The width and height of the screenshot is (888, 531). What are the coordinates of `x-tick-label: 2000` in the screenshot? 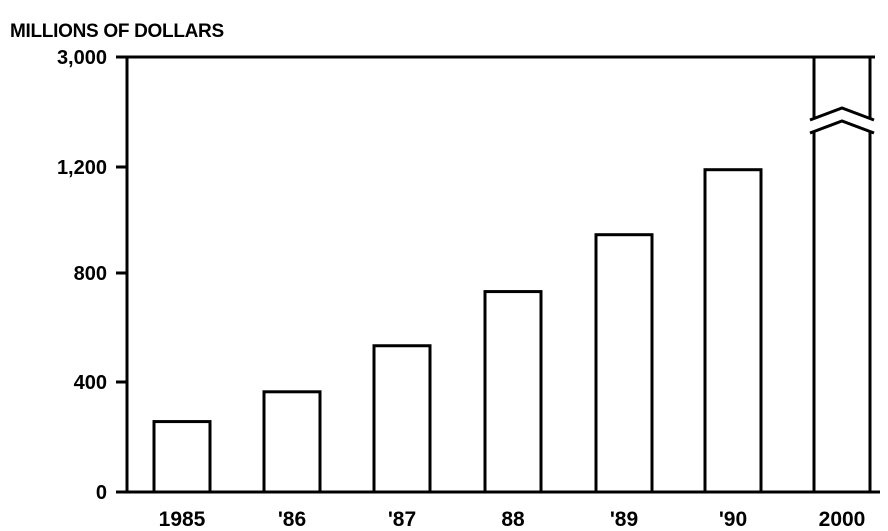 It's located at (842, 519).